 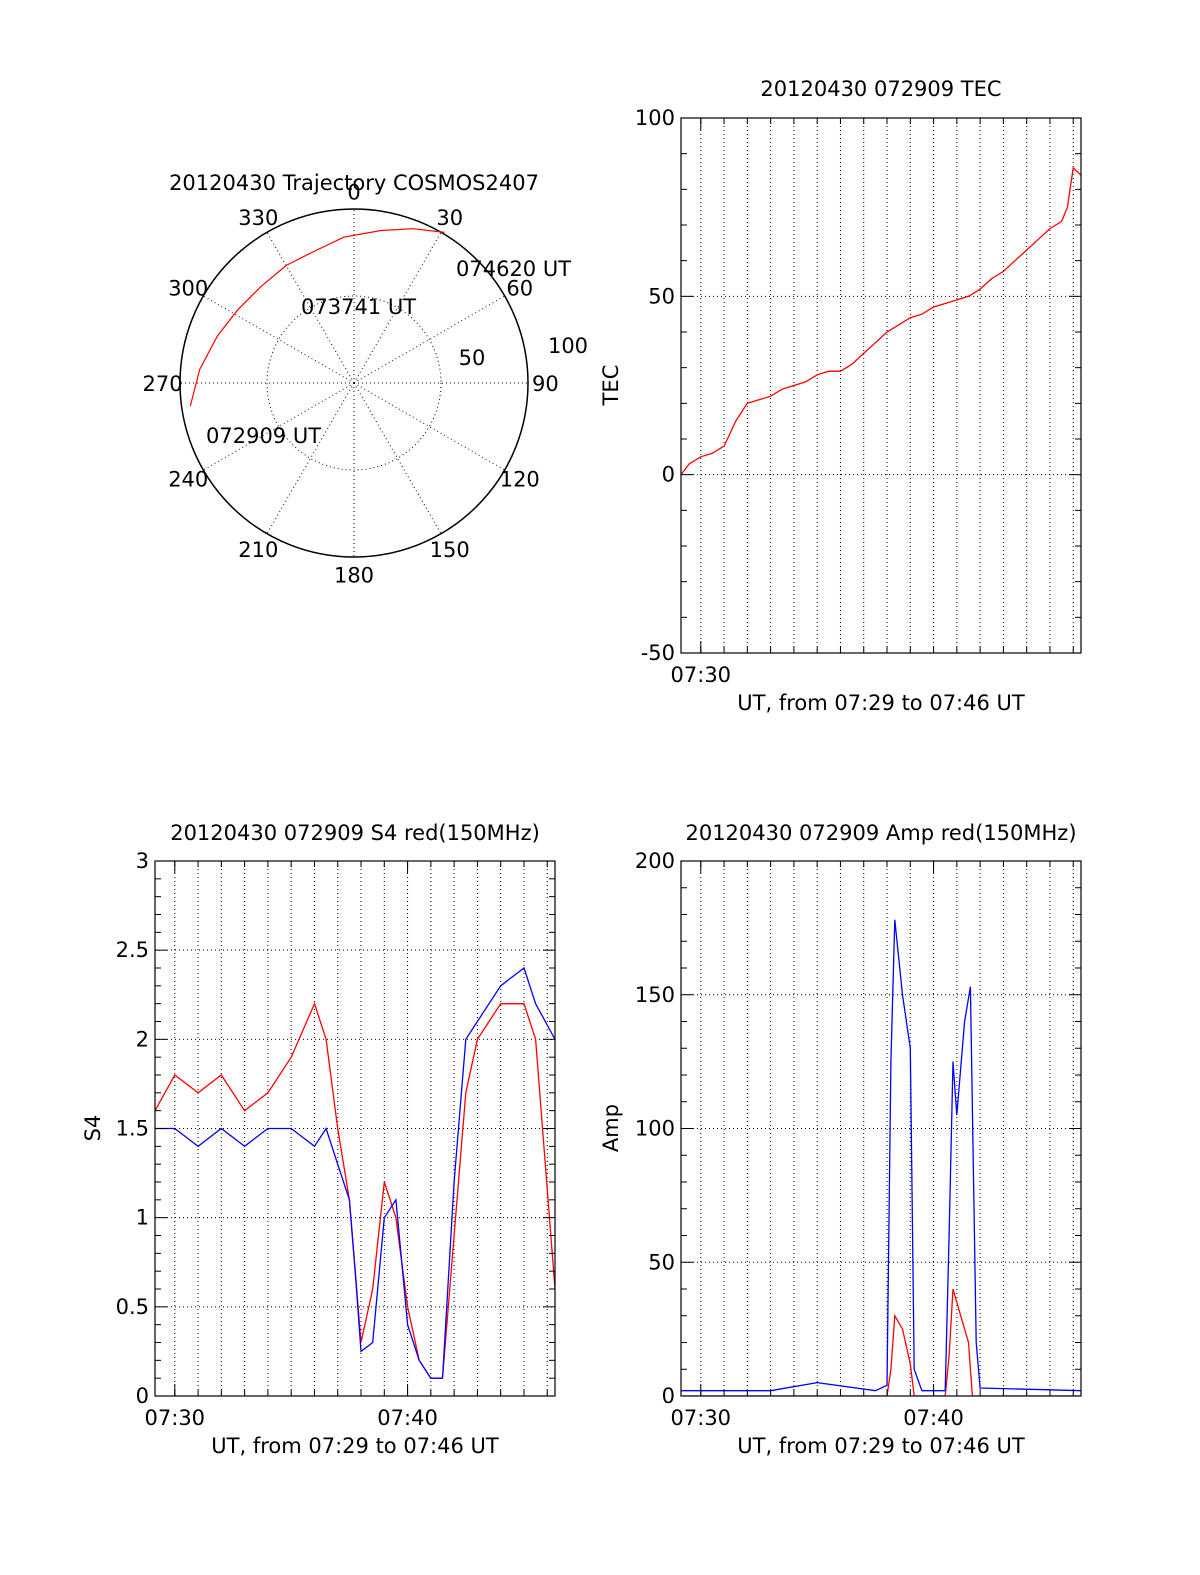 I want to click on amp-series-line-blue, so click(x=881, y=1155).